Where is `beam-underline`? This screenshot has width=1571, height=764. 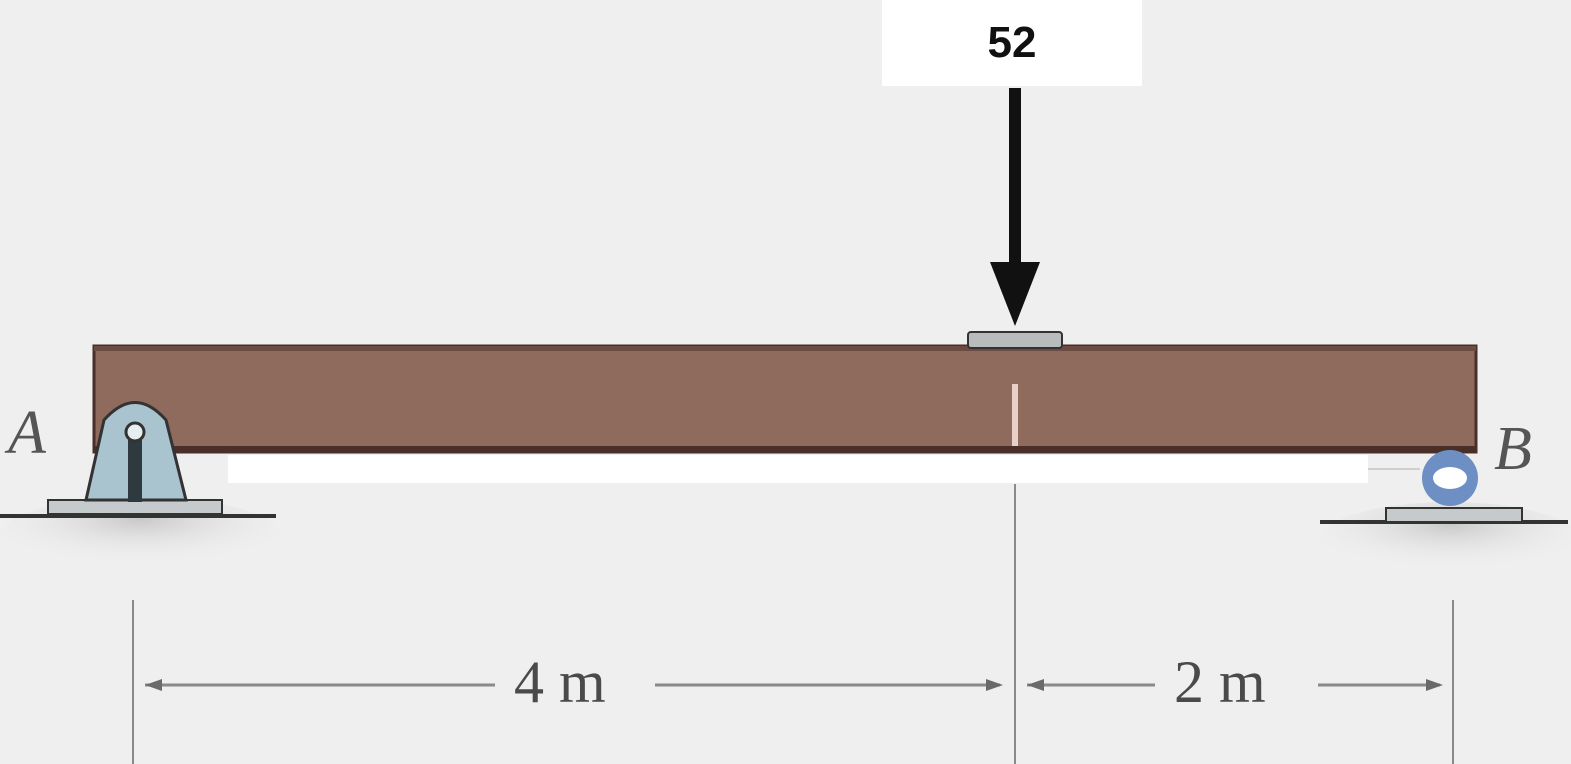 beam-underline is located at coordinates (798, 469).